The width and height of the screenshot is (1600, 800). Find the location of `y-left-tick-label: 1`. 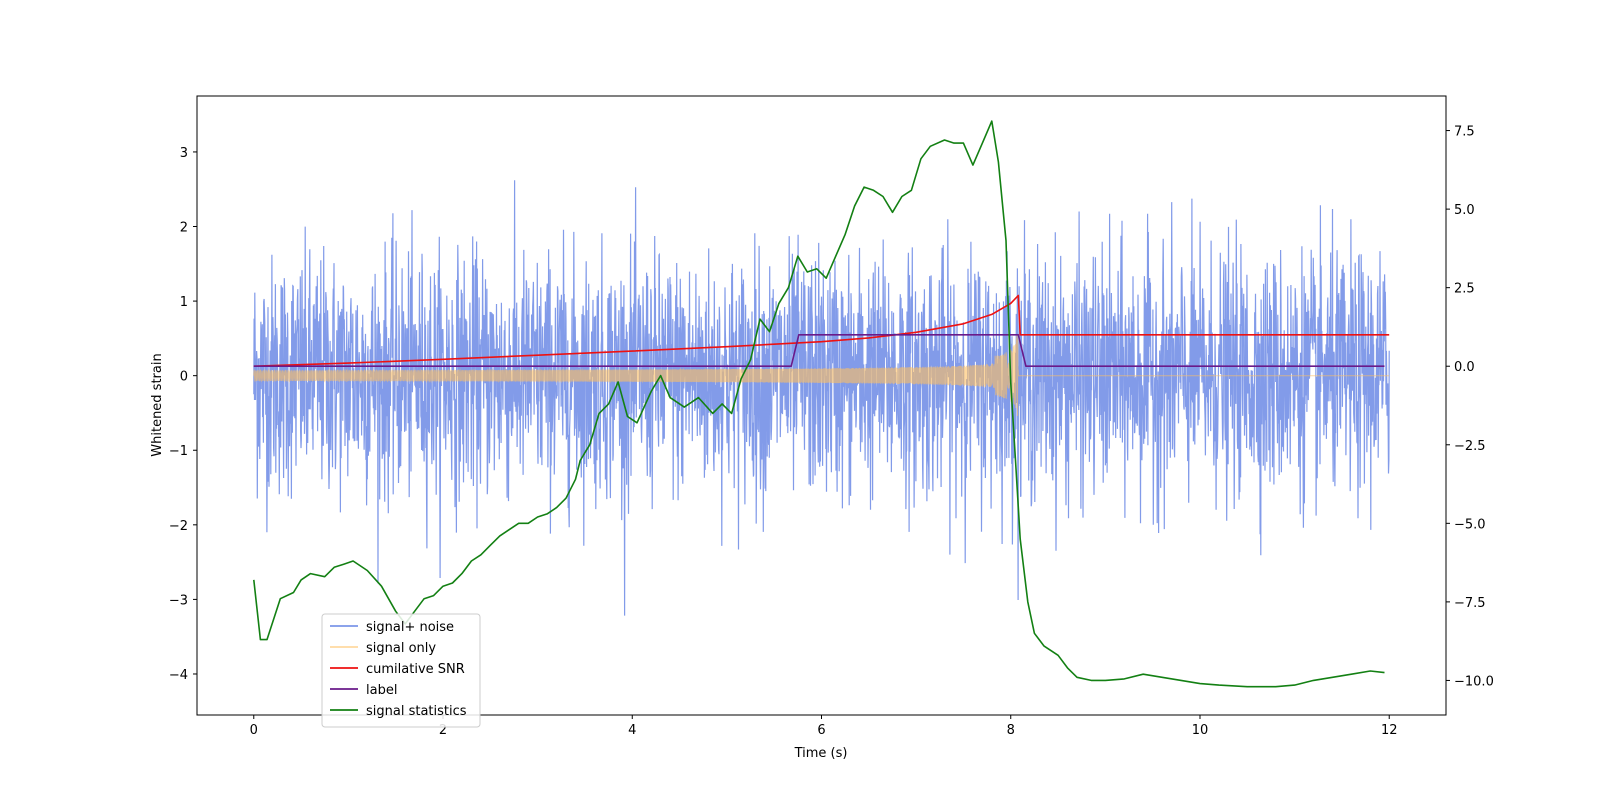

y-left-tick-label: 1 is located at coordinates (184, 302).